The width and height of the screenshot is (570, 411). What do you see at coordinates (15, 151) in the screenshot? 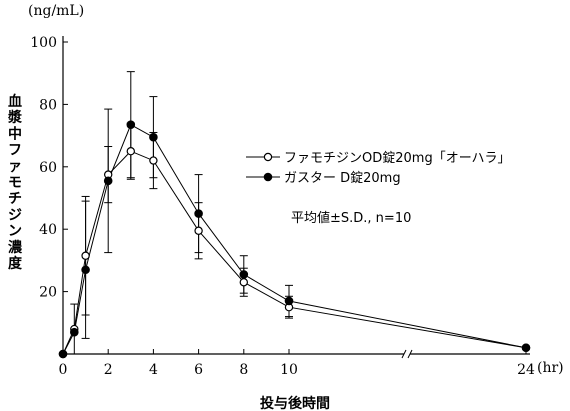
I see `y-axis-title-char: フ` at bounding box center [15, 151].